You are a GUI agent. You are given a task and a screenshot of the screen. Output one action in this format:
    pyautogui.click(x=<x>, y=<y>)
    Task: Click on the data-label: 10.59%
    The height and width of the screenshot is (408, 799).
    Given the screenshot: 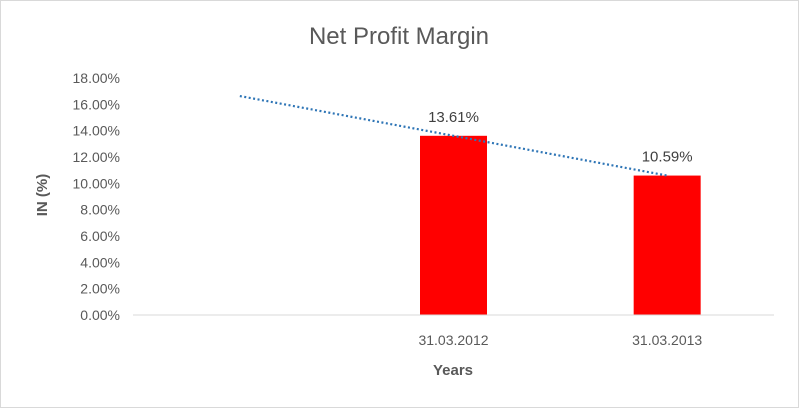 What is the action you would take?
    pyautogui.click(x=667, y=157)
    